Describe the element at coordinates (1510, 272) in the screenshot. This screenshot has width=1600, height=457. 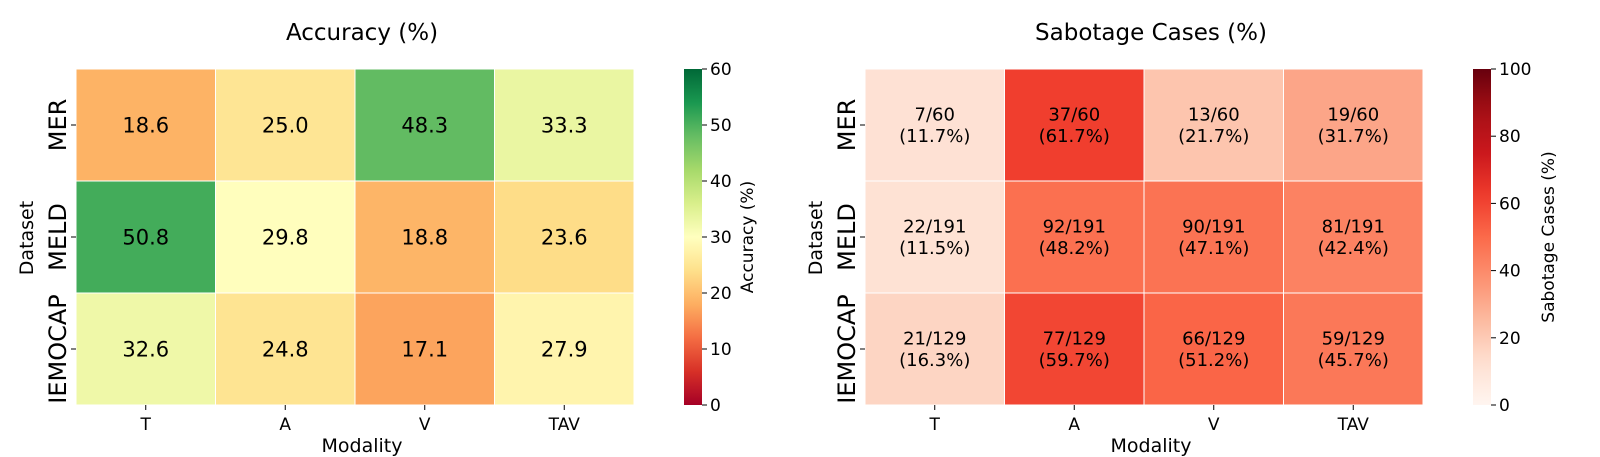
I see `sabotage-colorbar-tick-label: 40` at that location.